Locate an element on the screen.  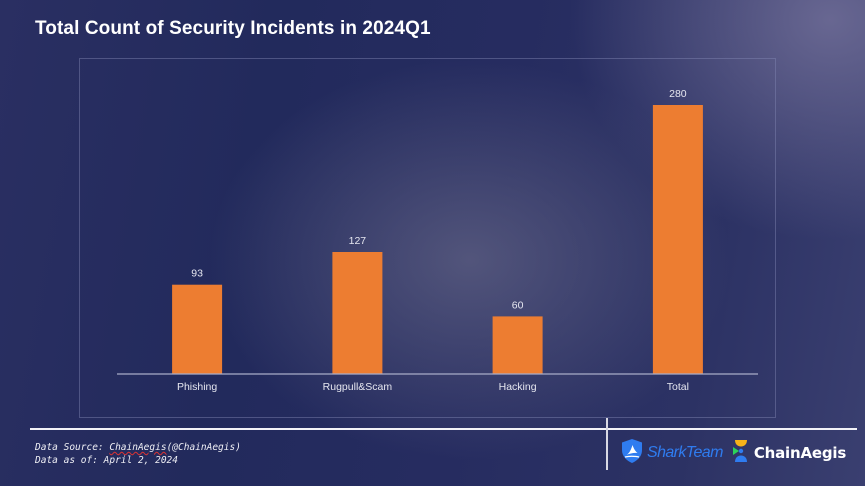
bar-phishing is located at coordinates (197, 329).